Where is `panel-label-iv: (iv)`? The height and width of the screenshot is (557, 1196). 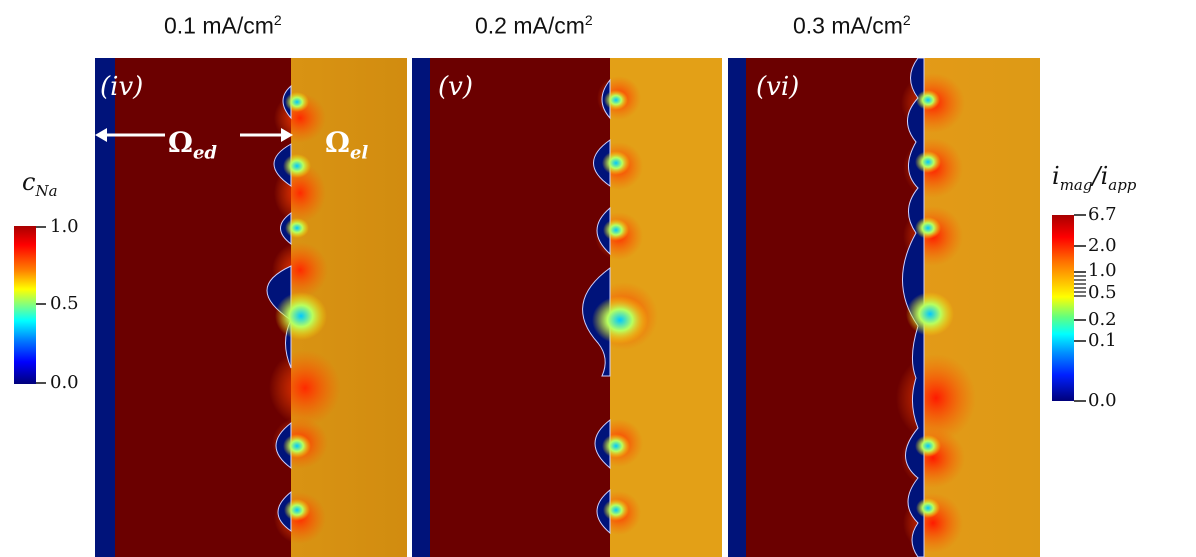
panel-label-iv: (iv) is located at coordinates (122, 87).